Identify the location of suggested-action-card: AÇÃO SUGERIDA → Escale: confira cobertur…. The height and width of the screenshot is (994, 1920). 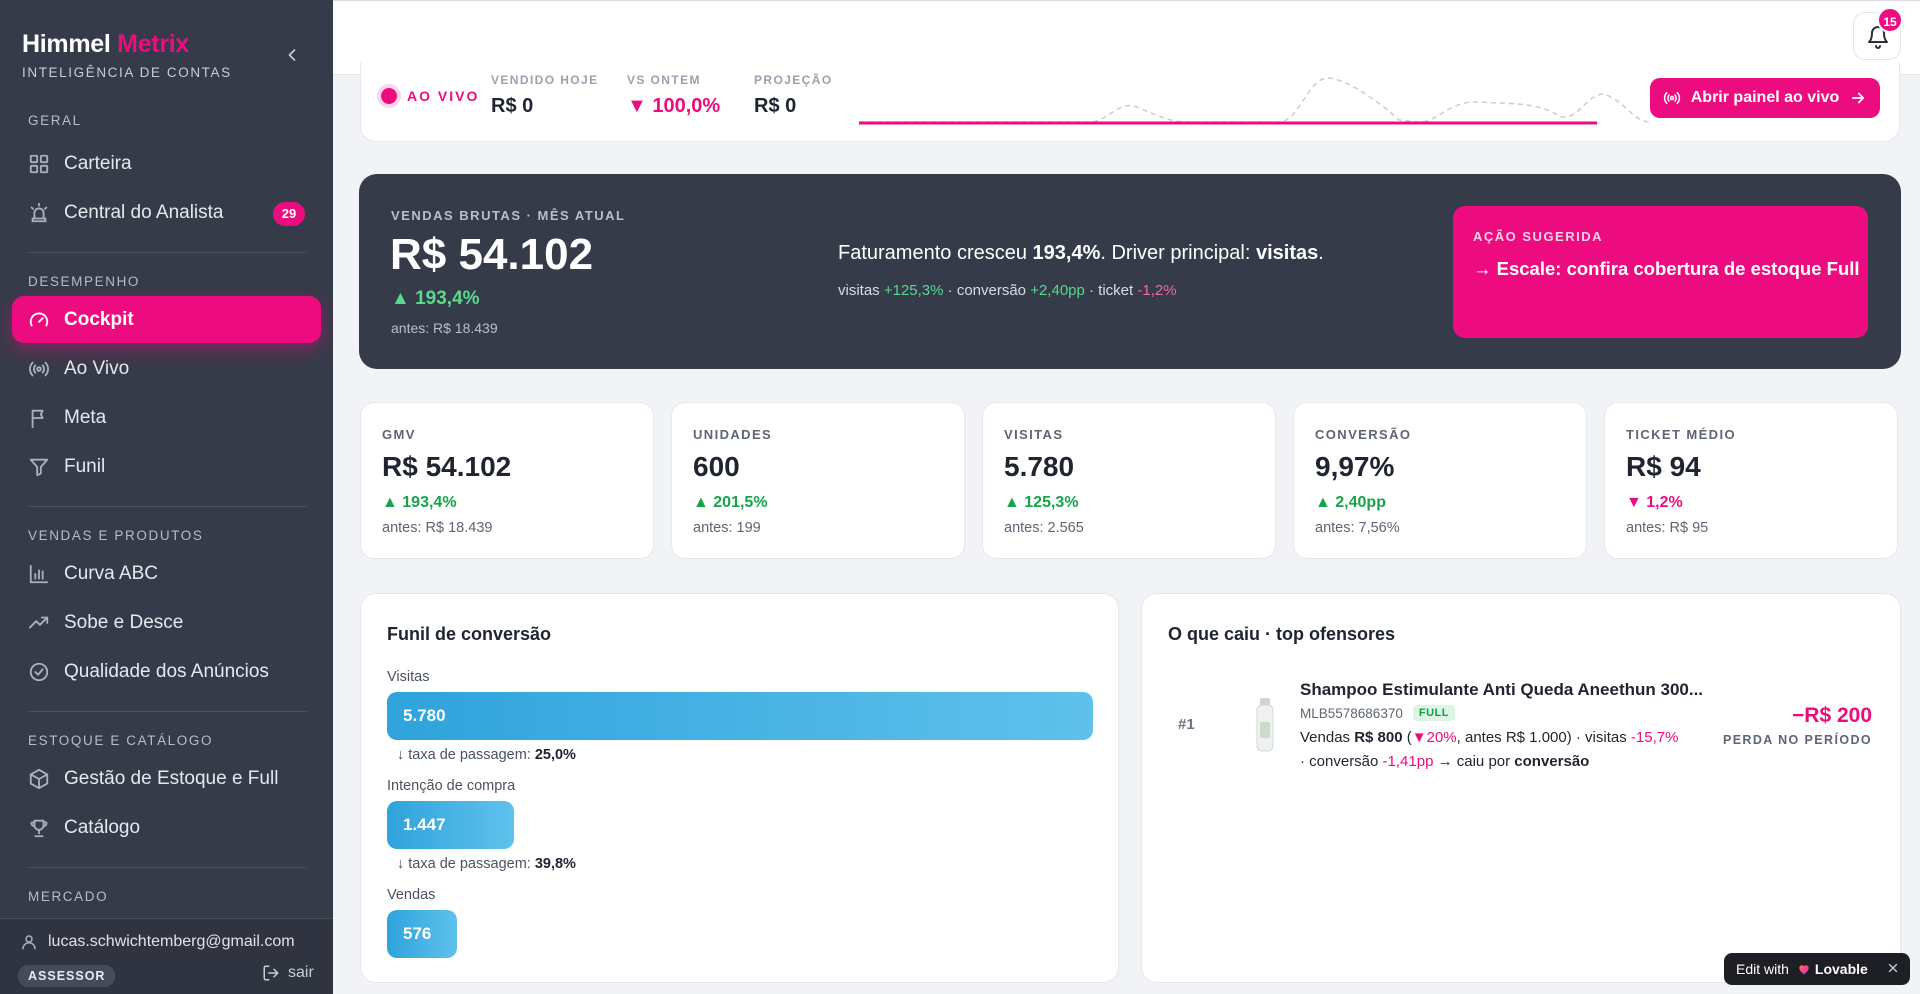
(1660, 272).